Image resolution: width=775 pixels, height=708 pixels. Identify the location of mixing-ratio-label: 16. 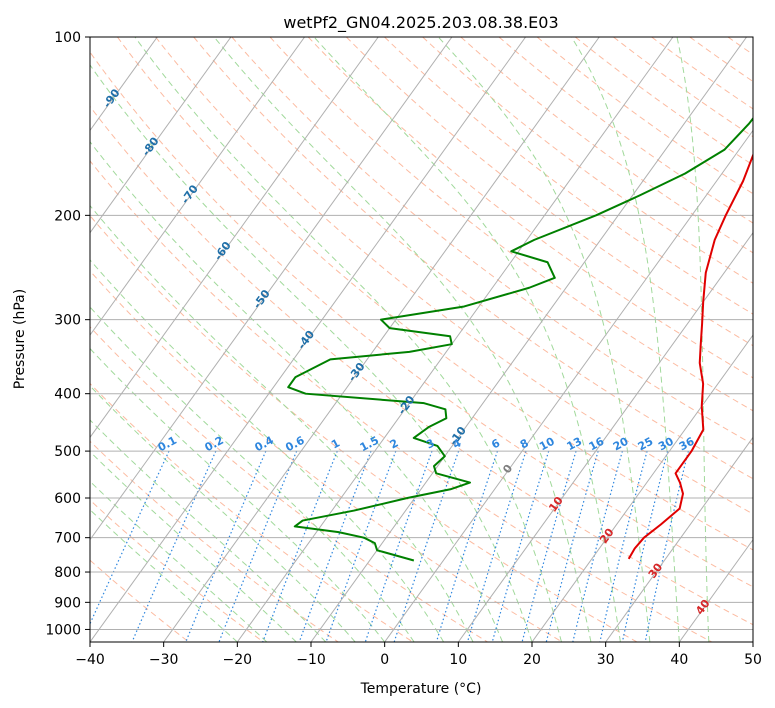
(597, 444).